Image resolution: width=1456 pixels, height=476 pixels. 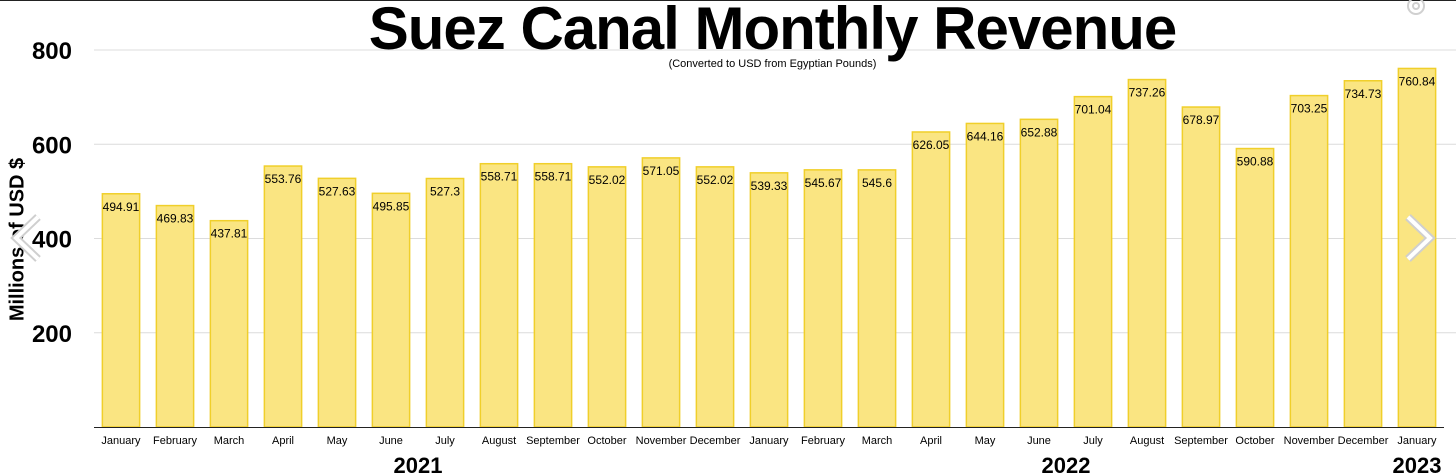 What do you see at coordinates (283, 179) in the screenshot?
I see `bar-value-label: 553.76` at bounding box center [283, 179].